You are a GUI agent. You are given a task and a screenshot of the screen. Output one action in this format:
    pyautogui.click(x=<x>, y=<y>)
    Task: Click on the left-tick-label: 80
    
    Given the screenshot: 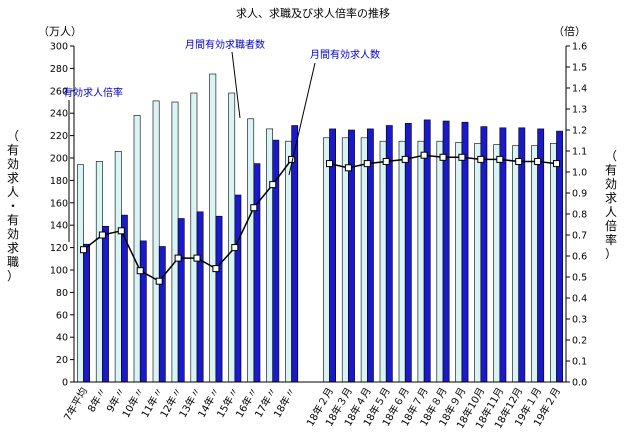 What is the action you would take?
    pyautogui.click(x=62, y=293)
    